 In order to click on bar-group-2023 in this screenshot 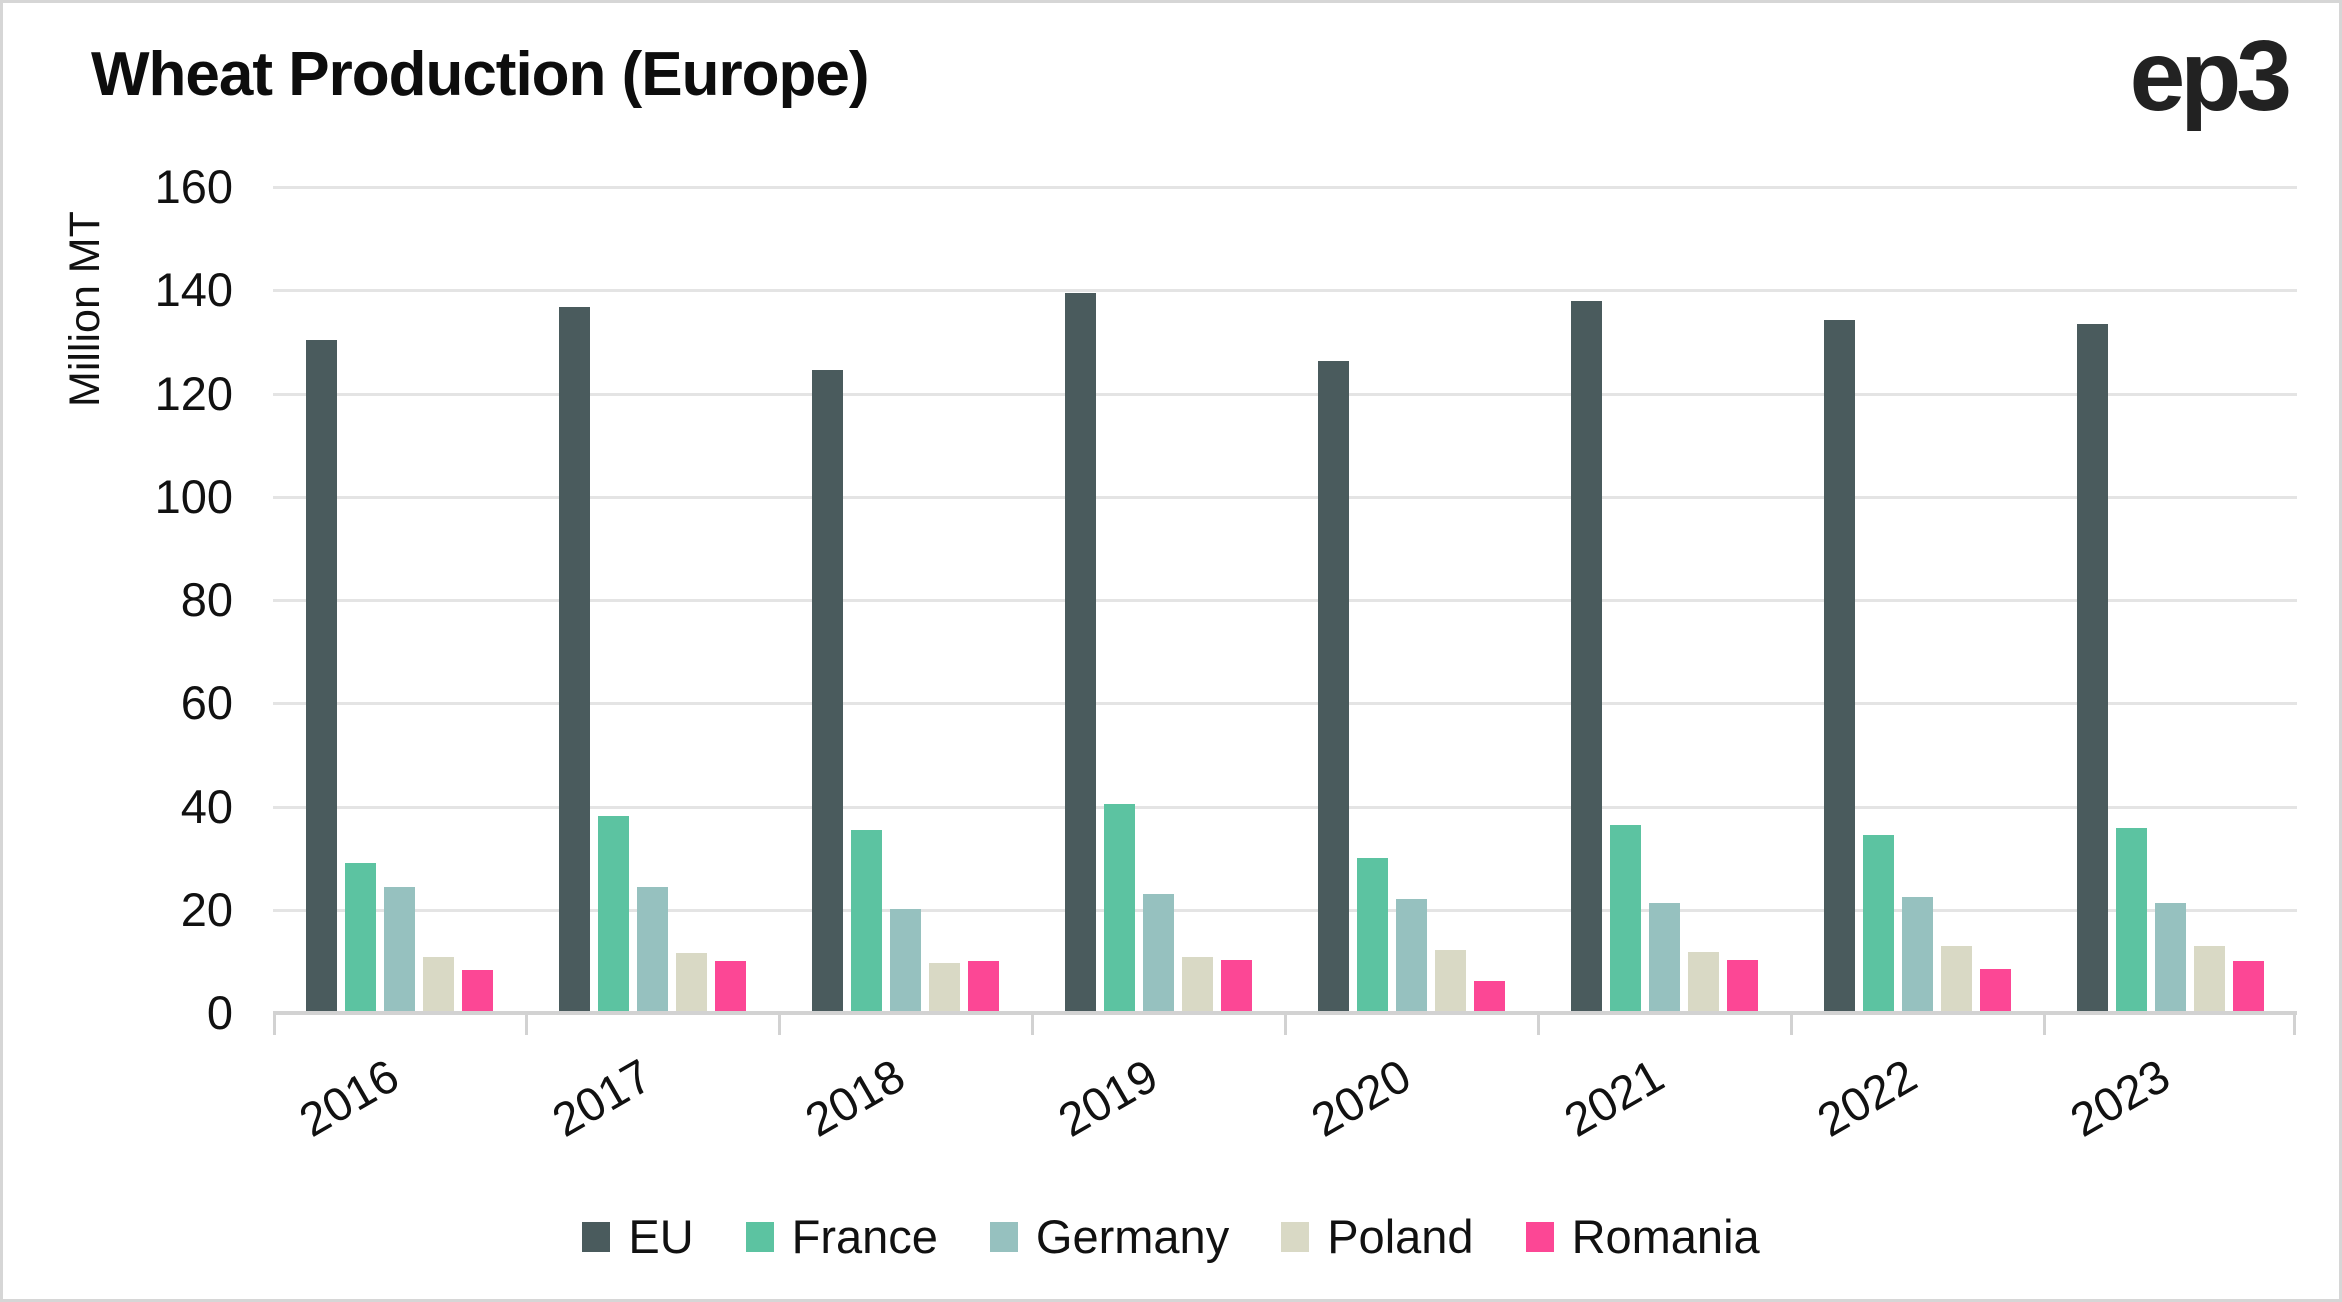, I will do `click(2170, 600)`.